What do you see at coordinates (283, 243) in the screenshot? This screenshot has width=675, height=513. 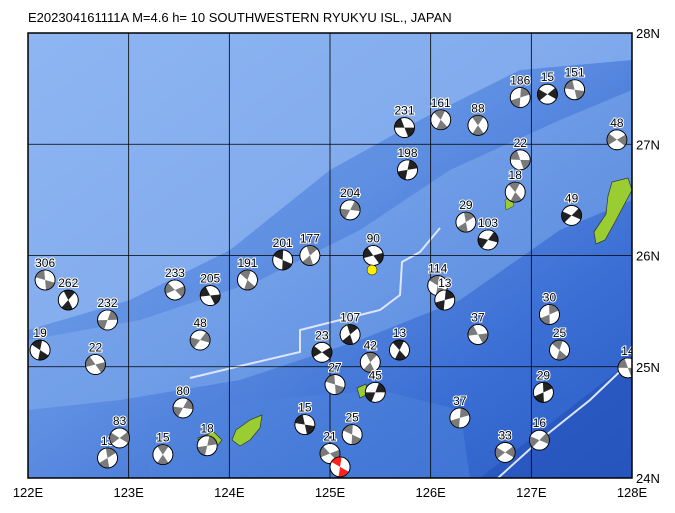 I see `depth-label: 201` at bounding box center [283, 243].